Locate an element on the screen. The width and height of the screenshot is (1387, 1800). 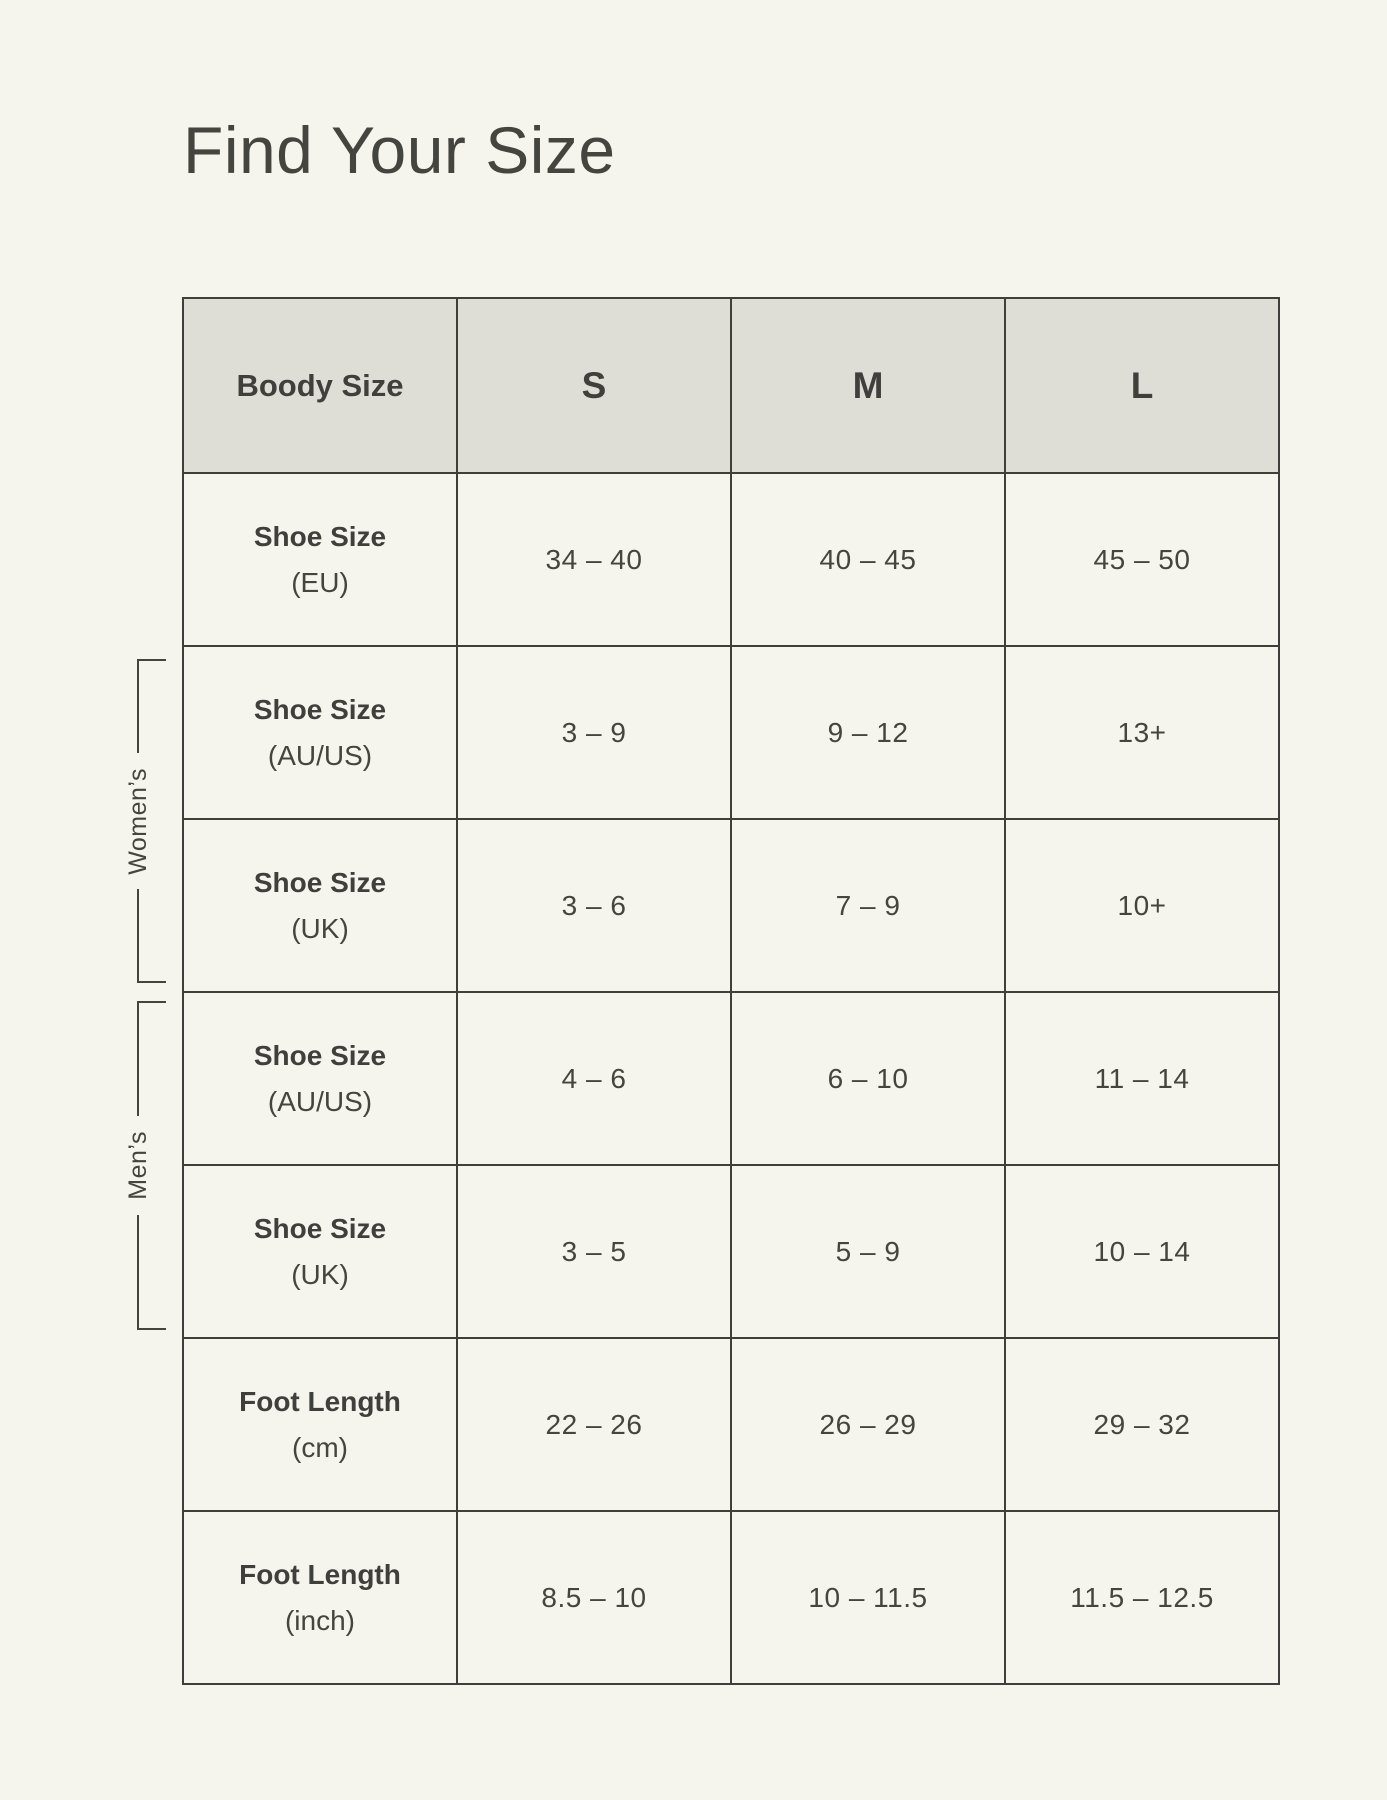
header-row: Boody Size S M L is located at coordinates (731, 385).